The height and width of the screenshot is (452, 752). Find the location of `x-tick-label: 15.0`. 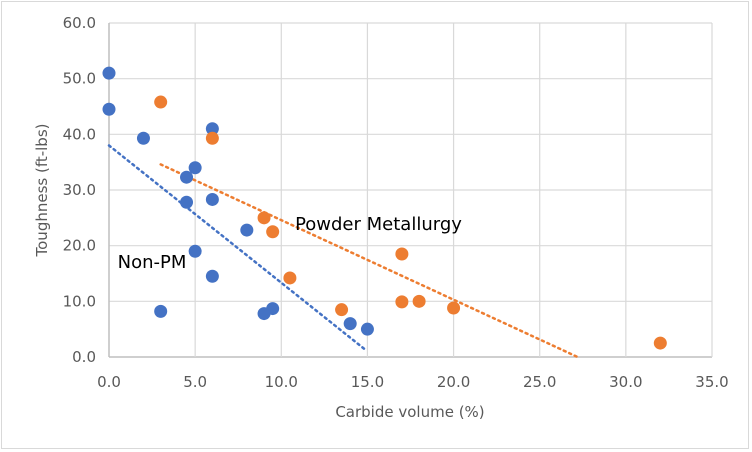

x-tick-label: 15.0 is located at coordinates (367, 382).